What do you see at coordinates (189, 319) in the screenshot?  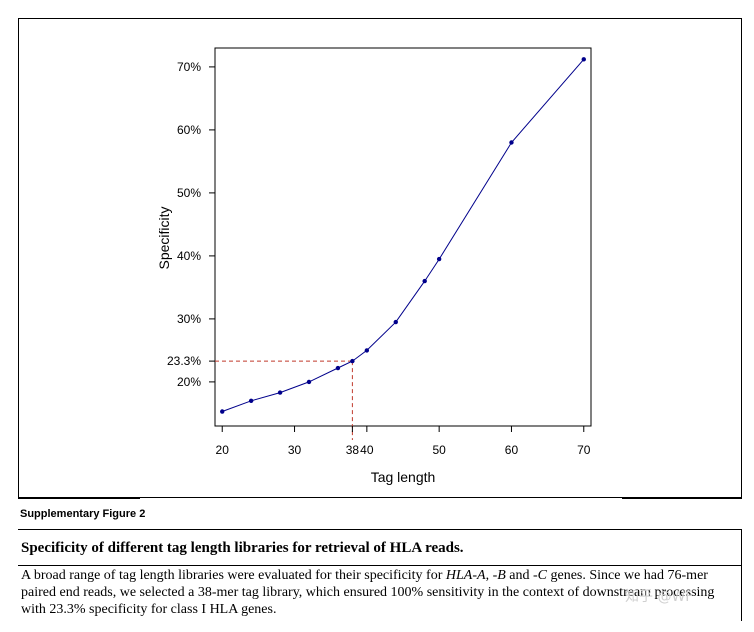 I see `y-tick-label: 30%` at bounding box center [189, 319].